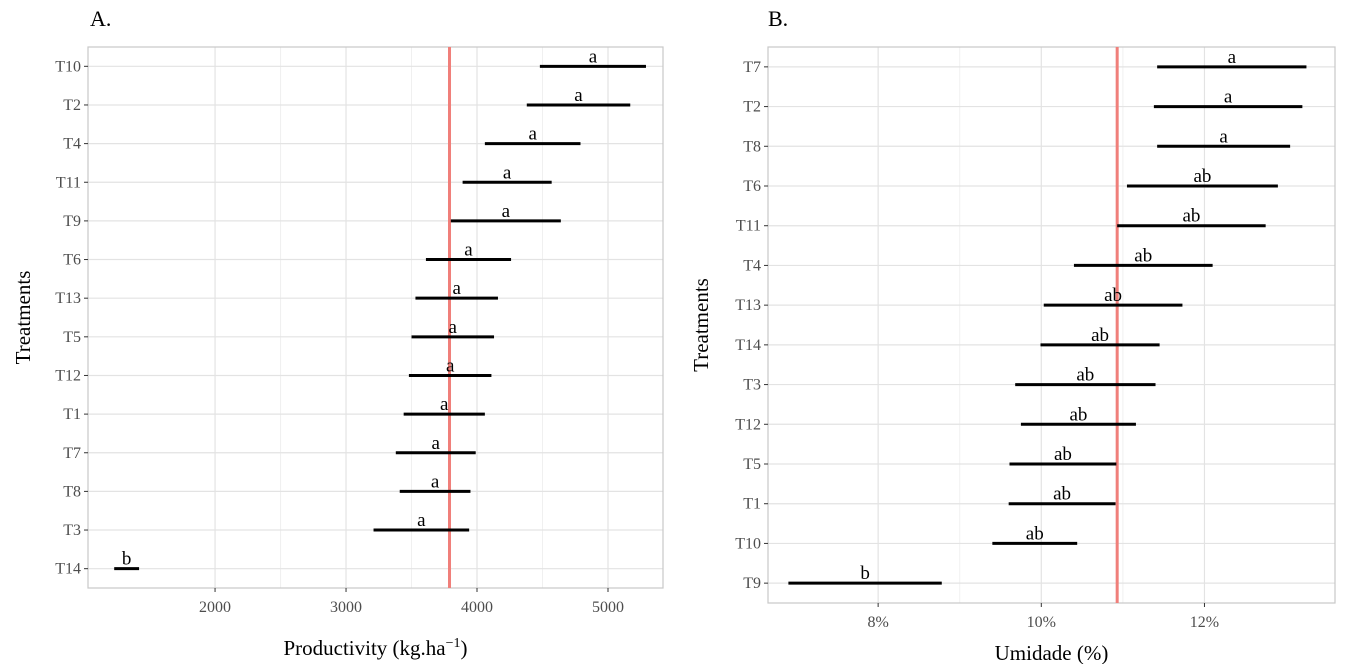  I want to click on group-letter-t13: a, so click(456, 288).